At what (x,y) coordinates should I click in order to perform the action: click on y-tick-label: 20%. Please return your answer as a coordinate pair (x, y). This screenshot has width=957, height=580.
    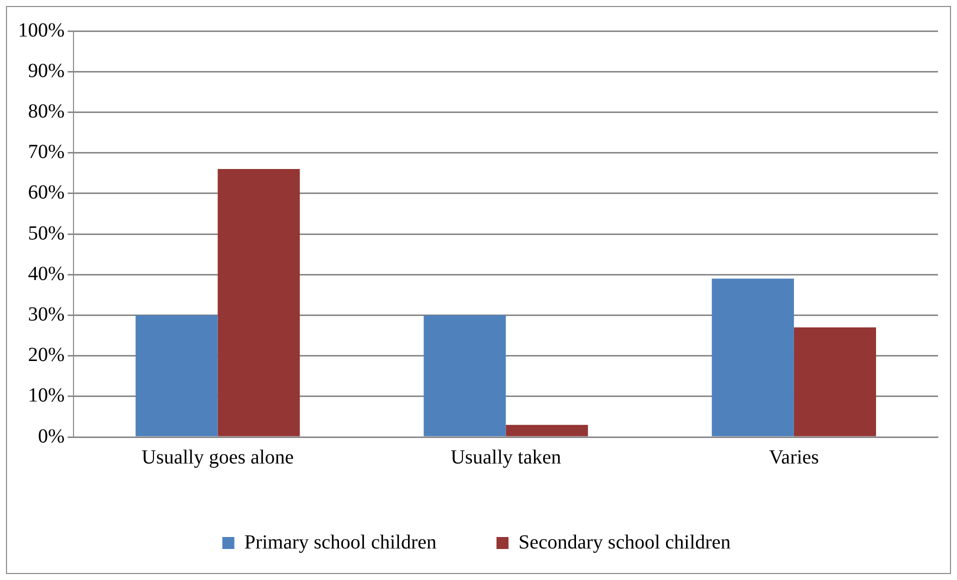
    Looking at the image, I should click on (46, 355).